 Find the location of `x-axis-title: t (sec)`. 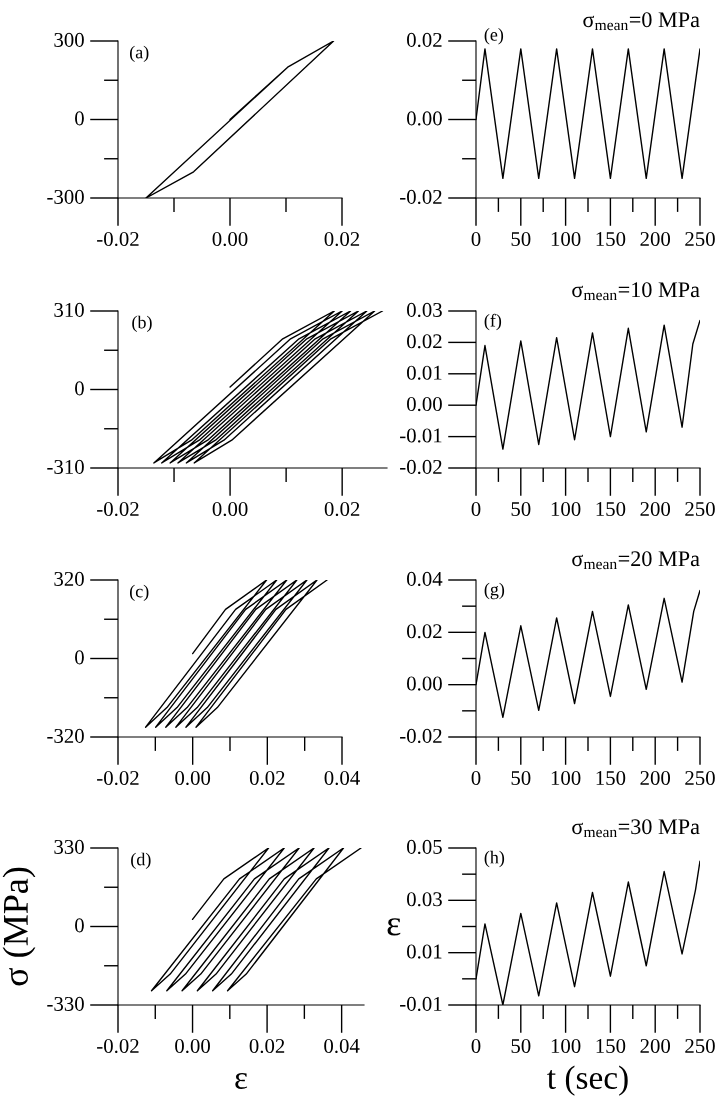

x-axis-title: t (sec) is located at coordinates (587, 1080).